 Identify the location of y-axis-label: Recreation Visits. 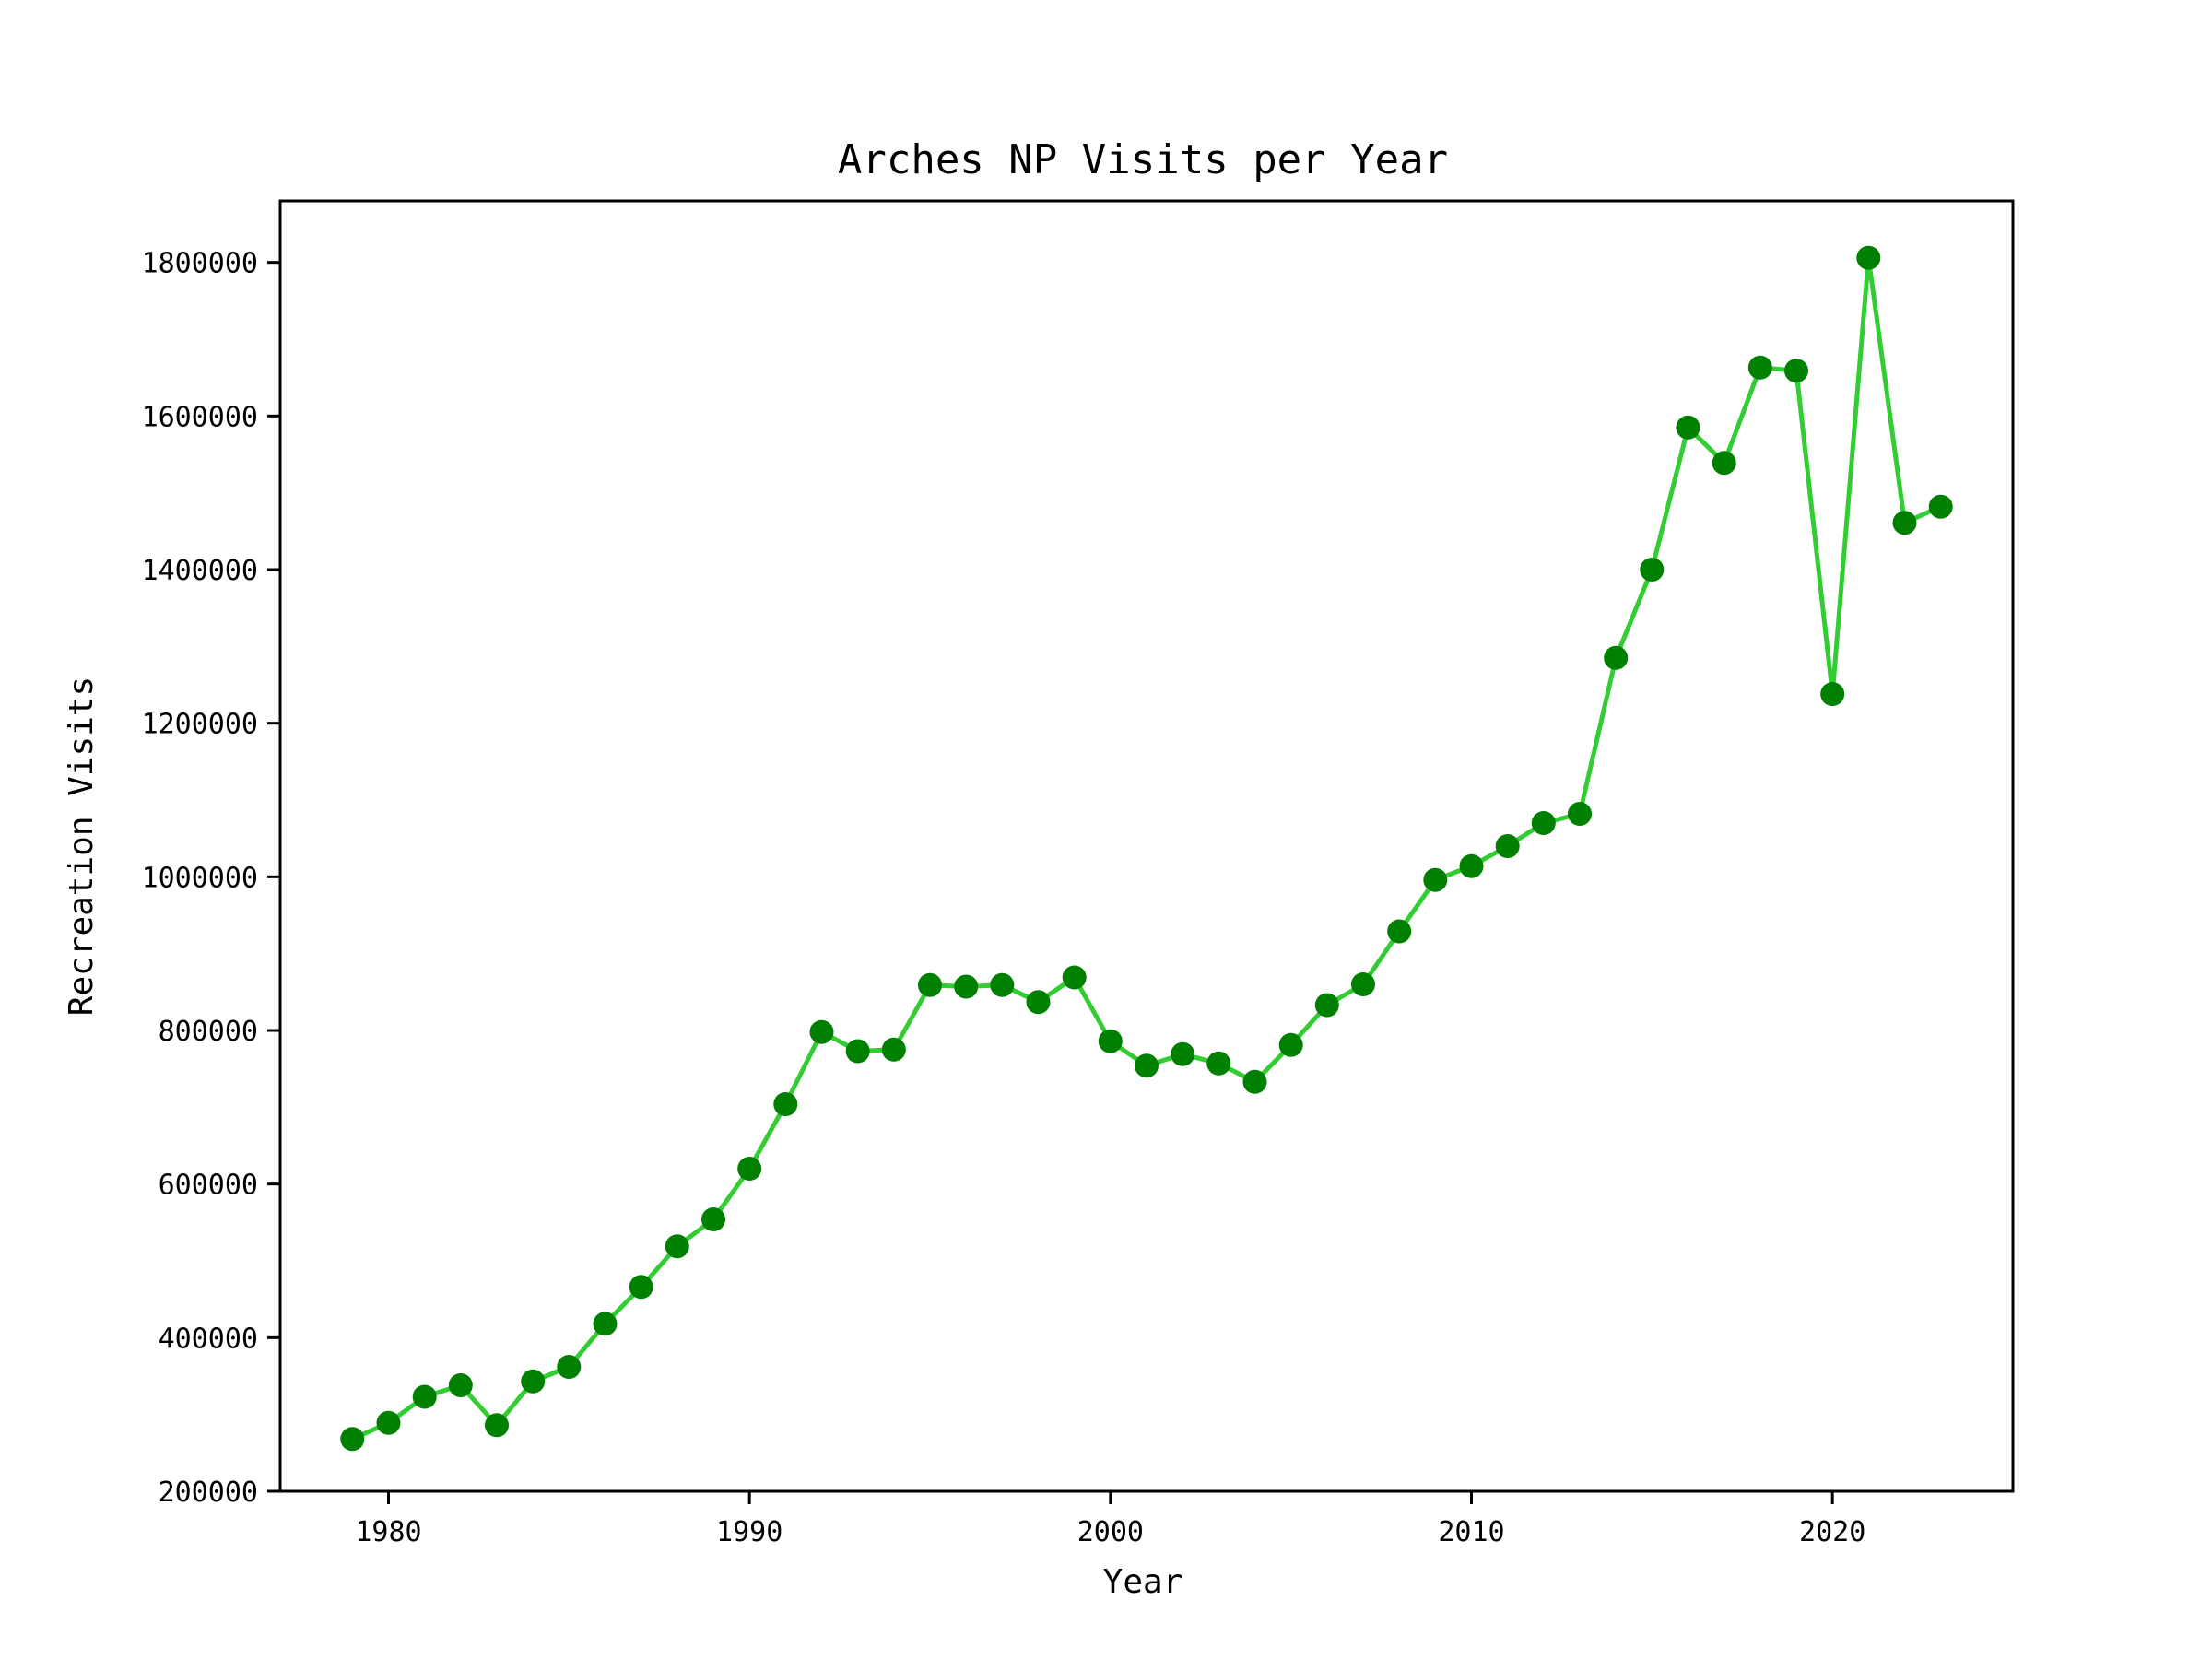
(81, 846).